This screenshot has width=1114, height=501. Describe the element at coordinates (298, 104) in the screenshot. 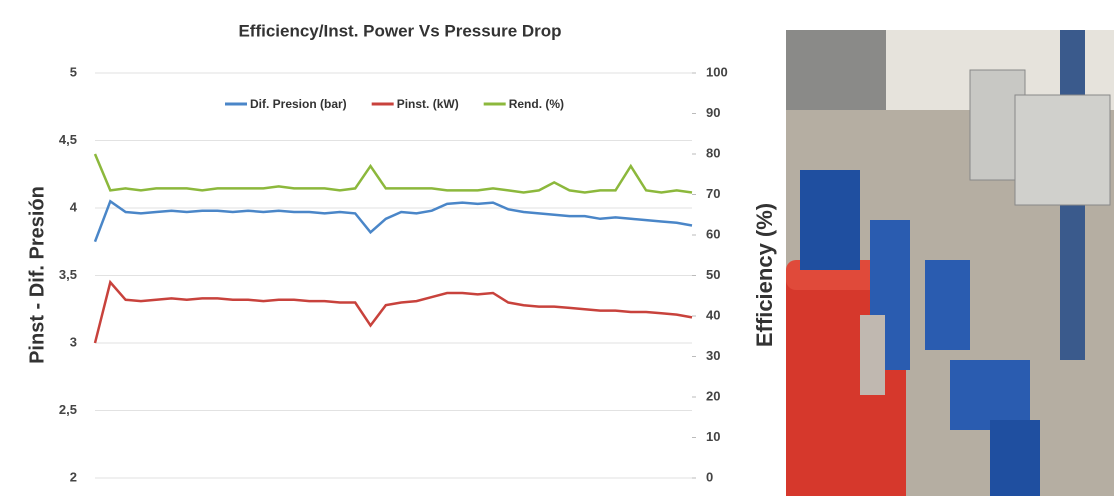

I see `legend-label: Dif. Presion (bar)` at that location.